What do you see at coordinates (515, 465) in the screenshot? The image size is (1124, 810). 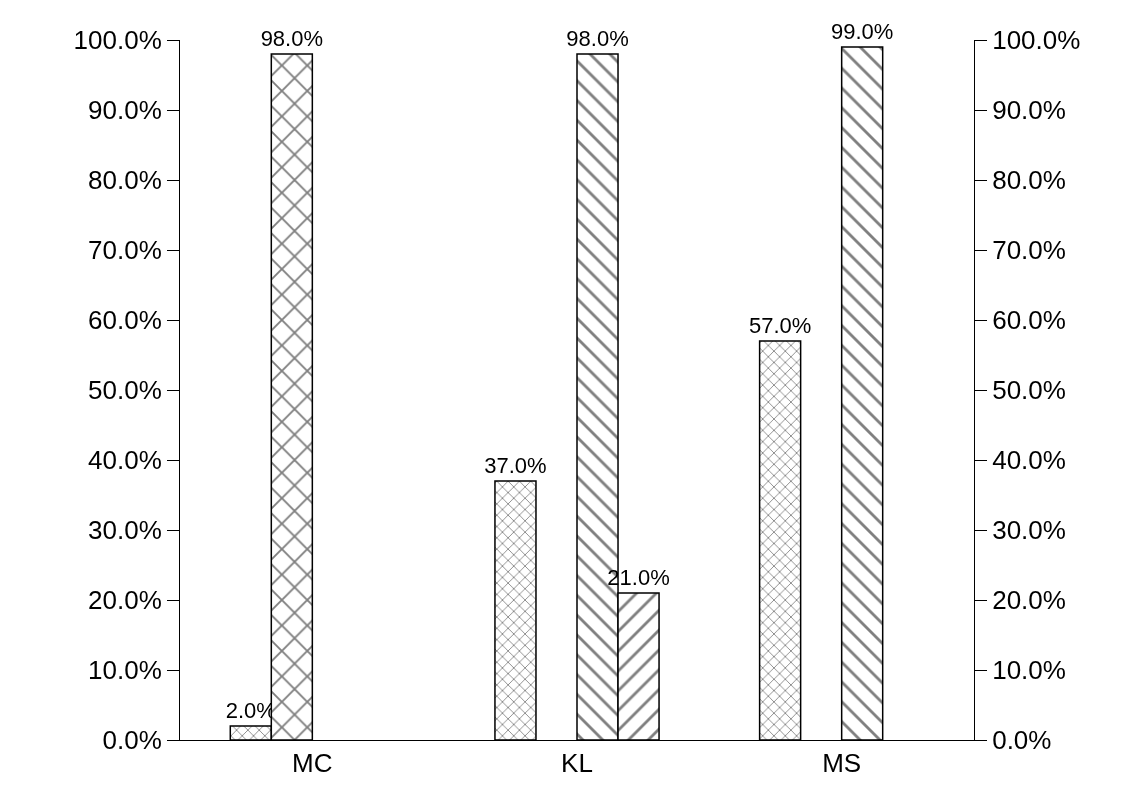 I see `data-label: 37.0%` at bounding box center [515, 465].